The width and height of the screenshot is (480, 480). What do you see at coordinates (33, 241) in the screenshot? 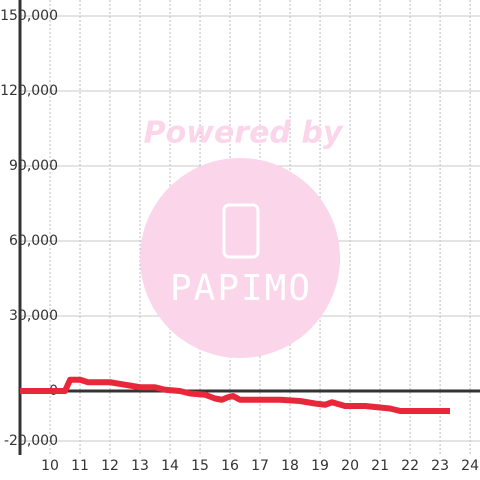
I see `y-tick-label: 60,000` at bounding box center [33, 241].